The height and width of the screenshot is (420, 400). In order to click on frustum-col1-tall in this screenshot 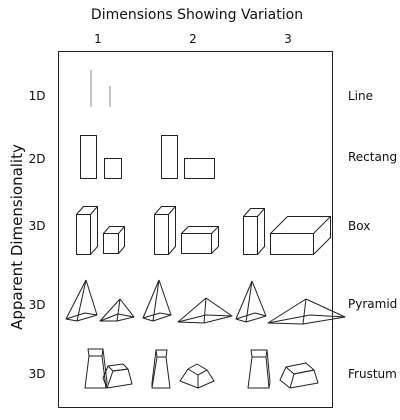, I will do `click(96, 368)`.